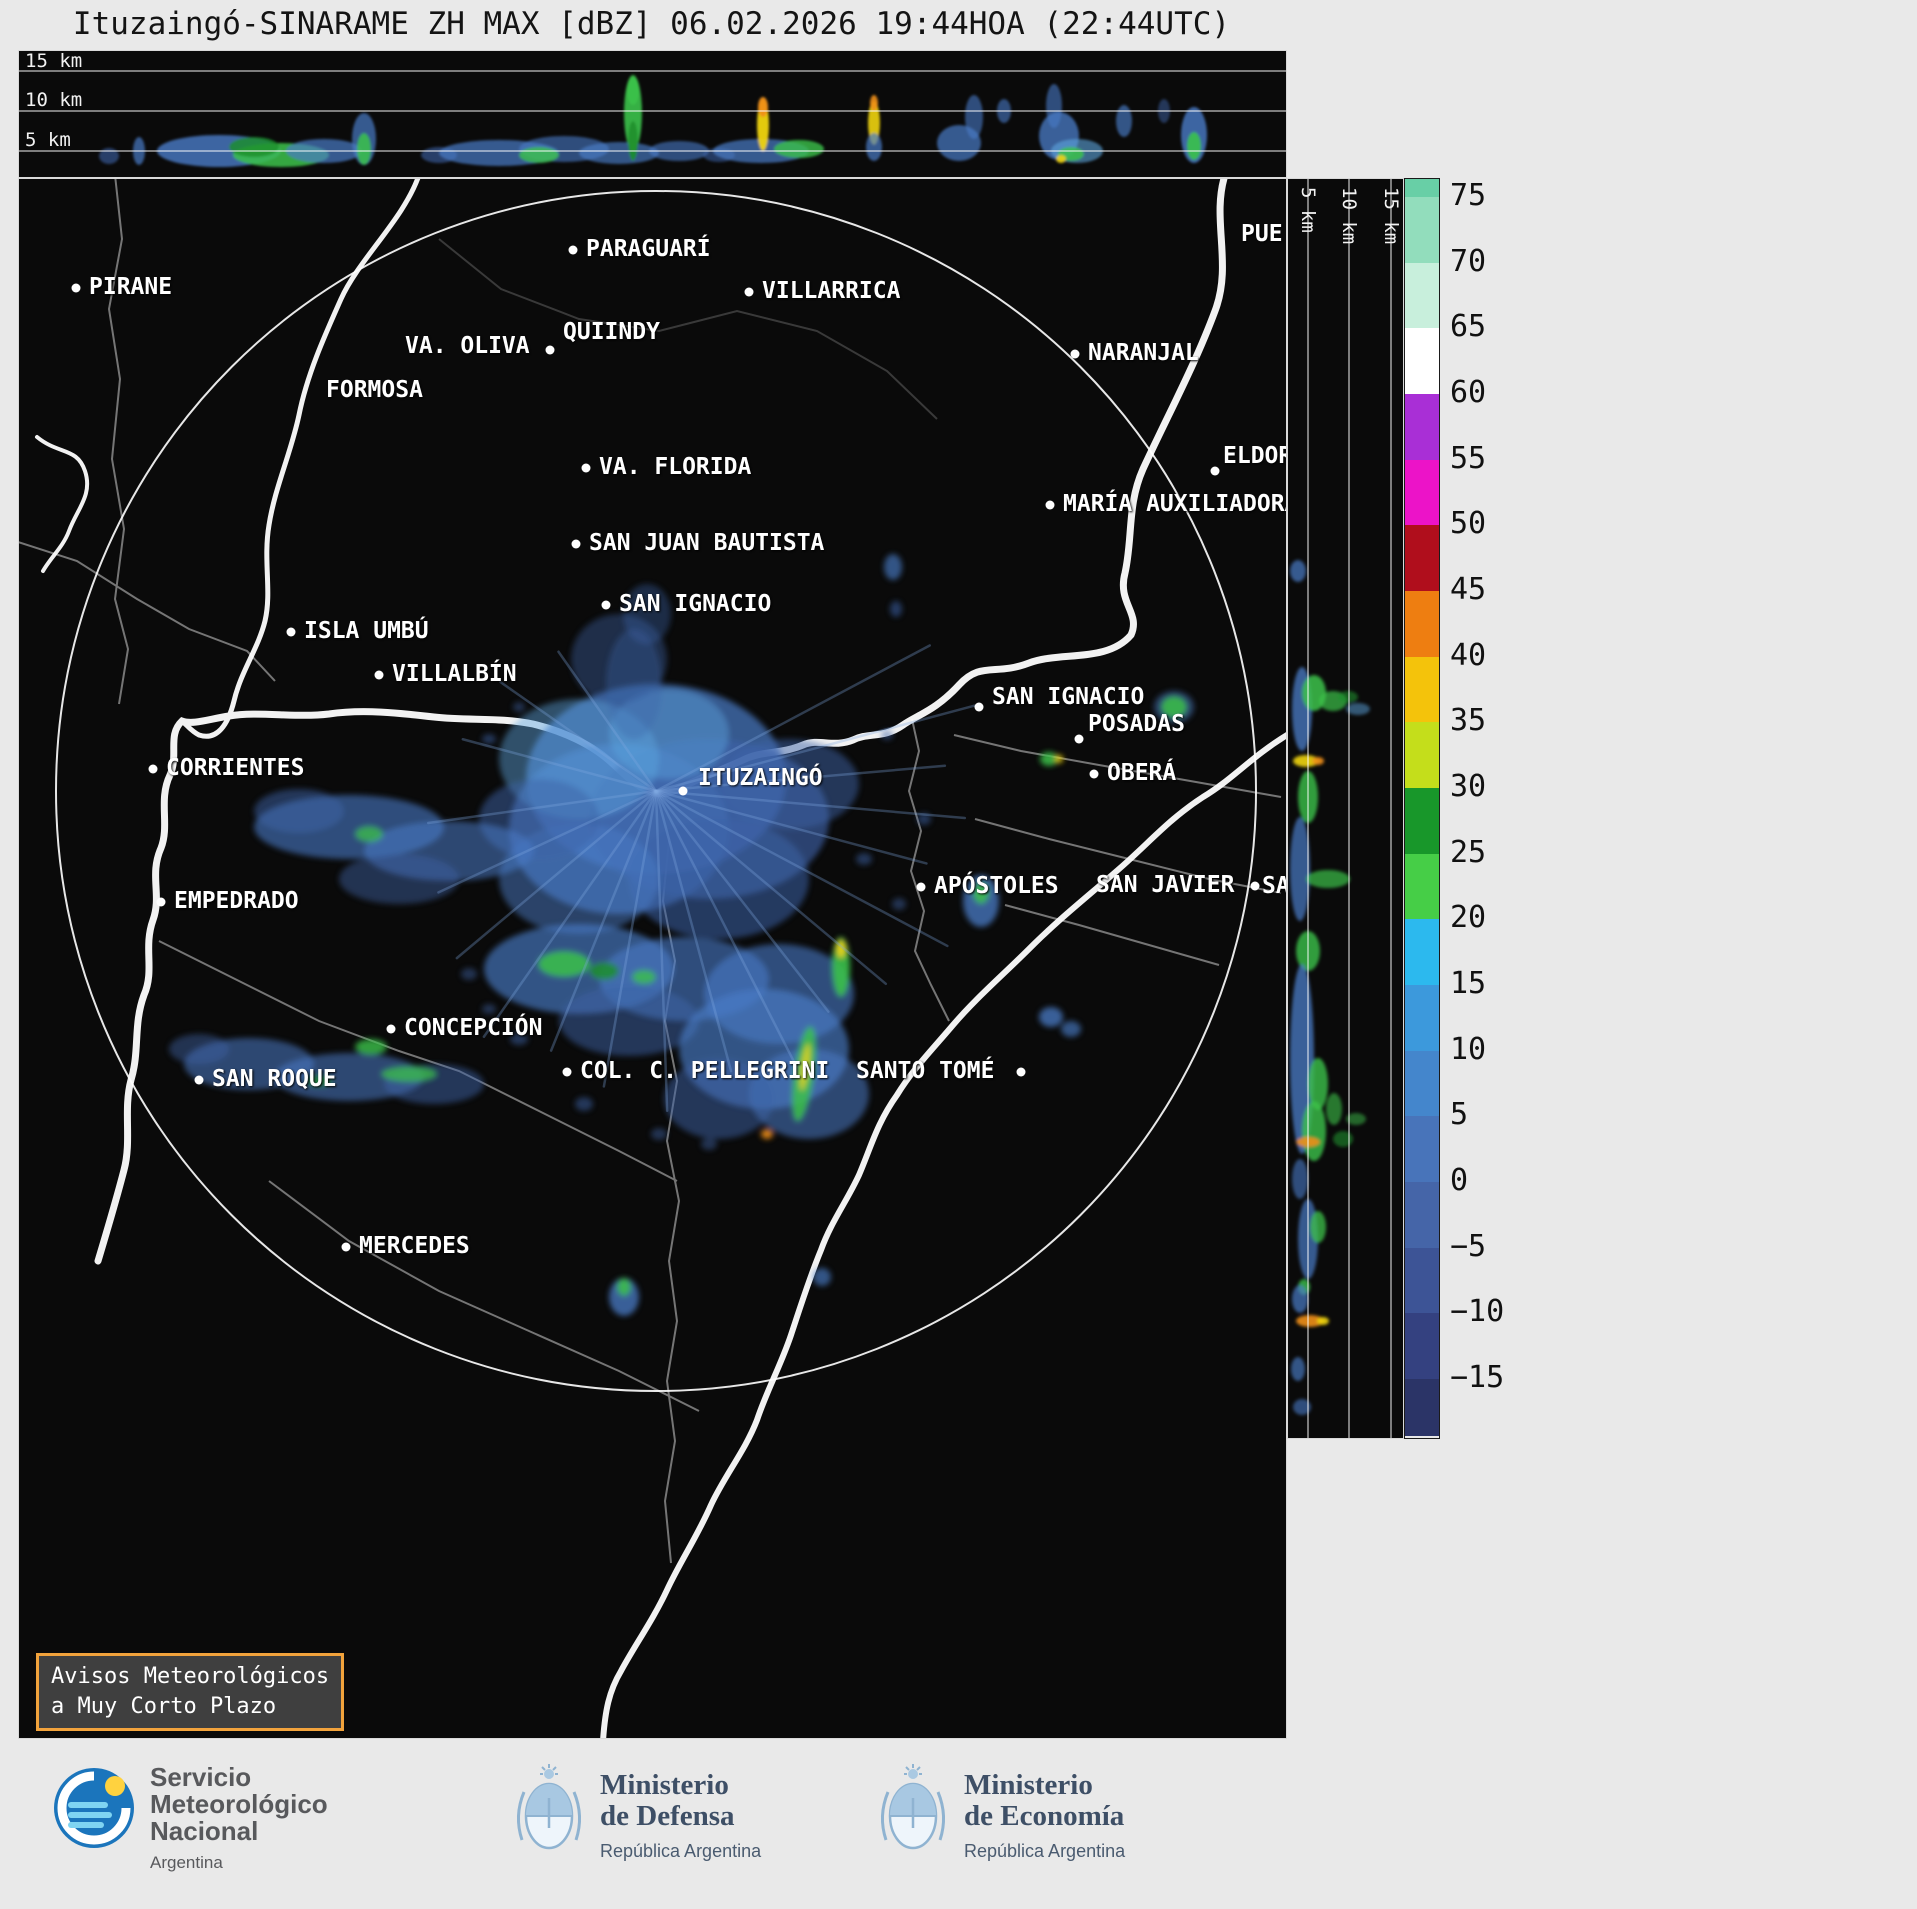  Describe the element at coordinates (1262, 234) in the screenshot. I see `city-label: PUE` at that location.